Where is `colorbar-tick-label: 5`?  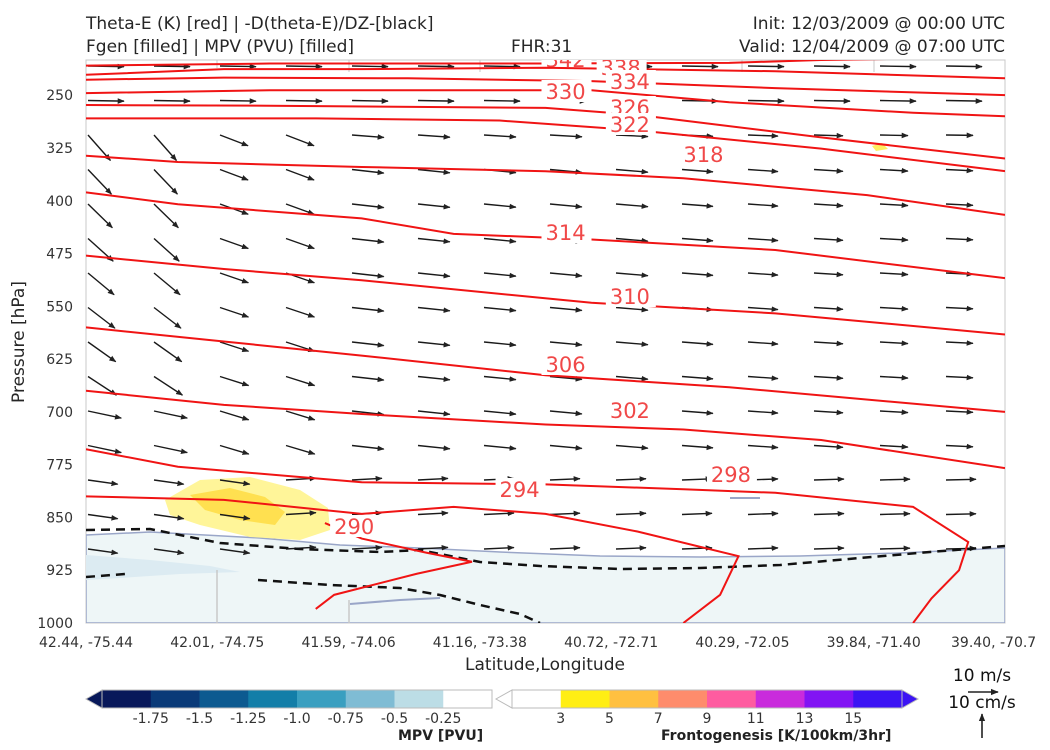
colorbar-tick-label: 5 is located at coordinates (609, 719).